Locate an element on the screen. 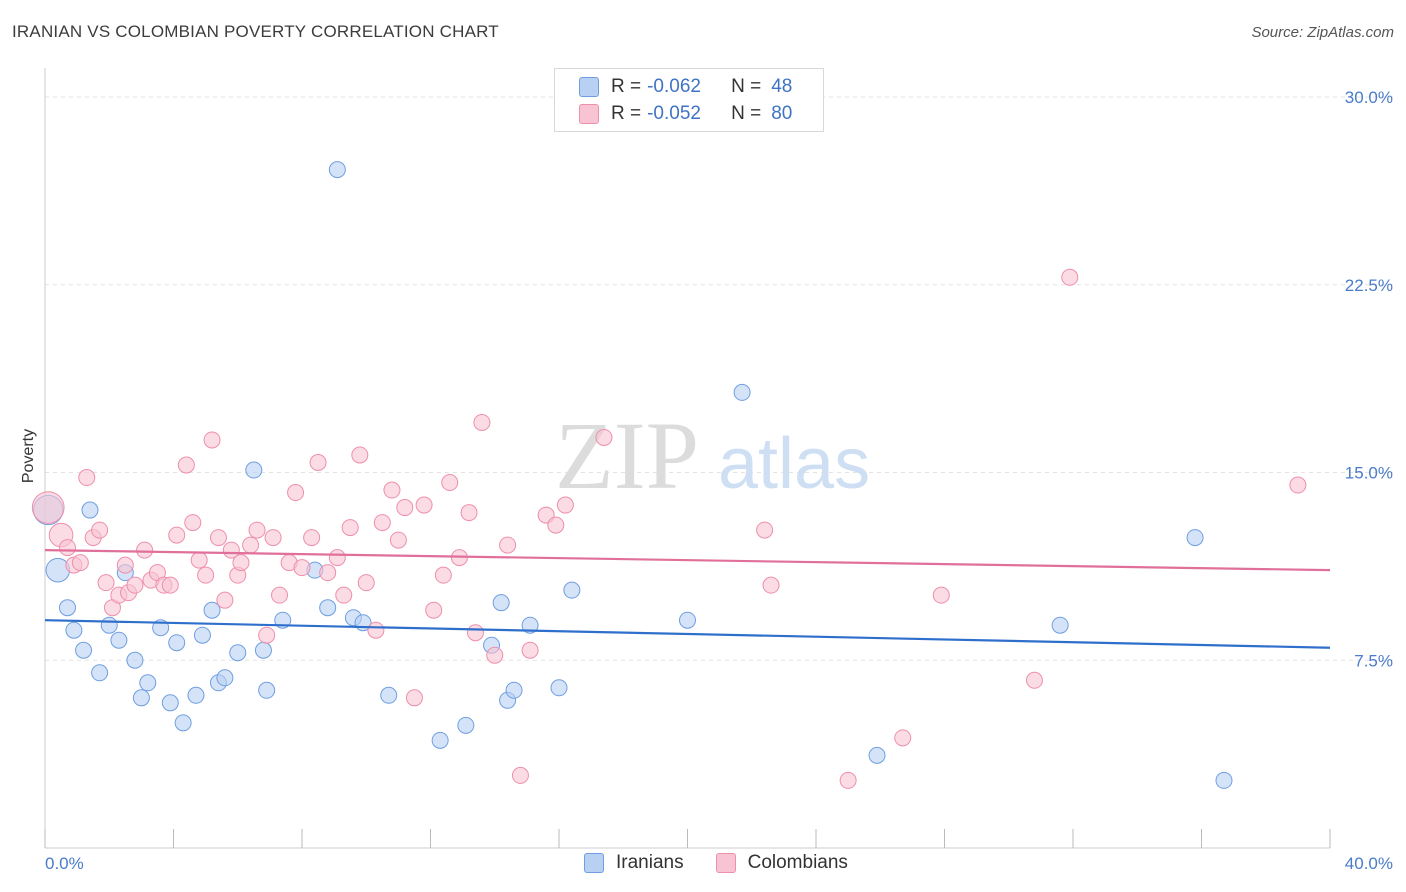  legend-swatch-iranians is located at coordinates (594, 863).